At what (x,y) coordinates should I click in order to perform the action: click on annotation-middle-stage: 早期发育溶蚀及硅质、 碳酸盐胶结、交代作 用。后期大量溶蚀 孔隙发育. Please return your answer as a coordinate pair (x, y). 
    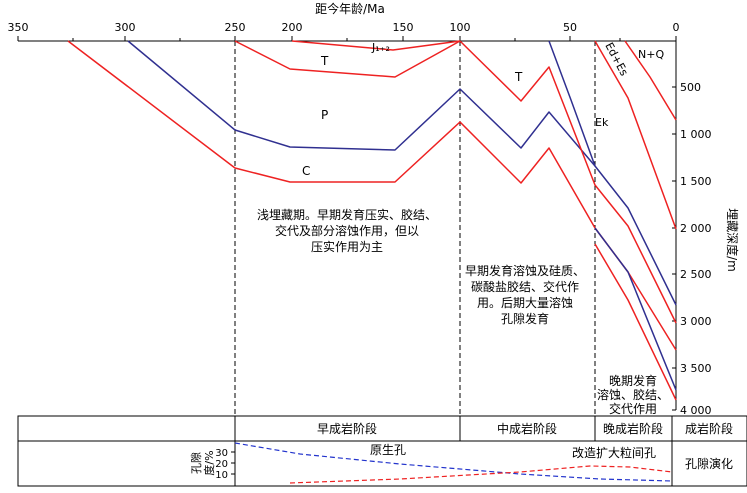
    Looking at the image, I should click on (525, 294).